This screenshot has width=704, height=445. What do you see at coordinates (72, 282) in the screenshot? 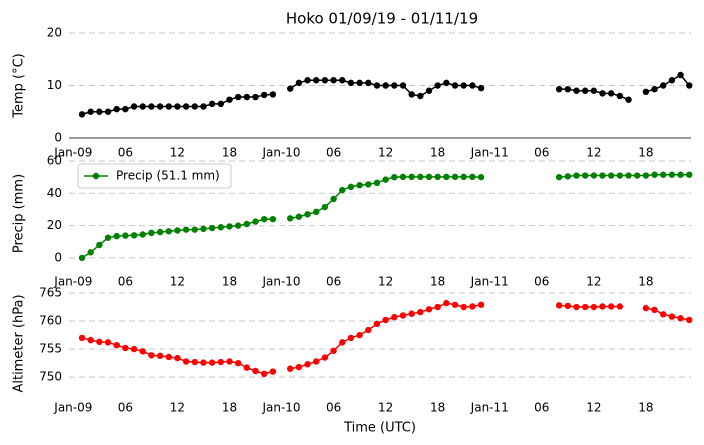
I see `x-tick-label: Jan-09` at bounding box center [72, 282].